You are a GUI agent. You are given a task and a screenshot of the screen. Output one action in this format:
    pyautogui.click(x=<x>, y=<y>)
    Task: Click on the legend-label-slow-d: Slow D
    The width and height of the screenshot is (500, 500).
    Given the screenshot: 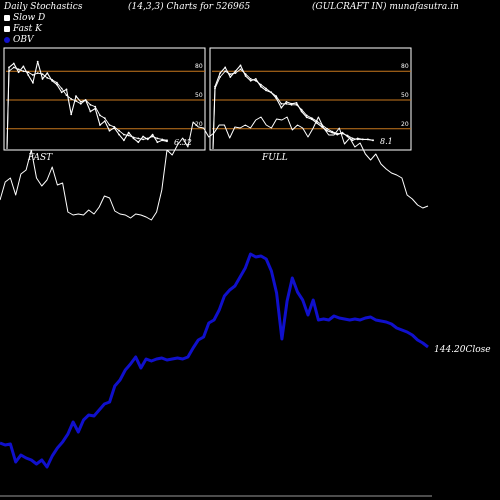 What is the action you would take?
    pyautogui.click(x=29, y=18)
    